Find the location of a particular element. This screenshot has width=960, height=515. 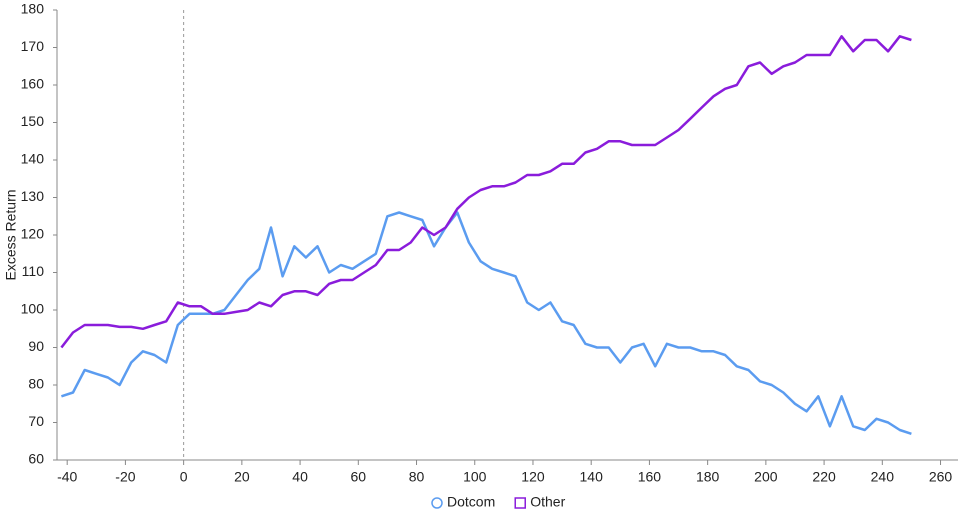

x-tick-label: 0 is located at coordinates (184, 477).